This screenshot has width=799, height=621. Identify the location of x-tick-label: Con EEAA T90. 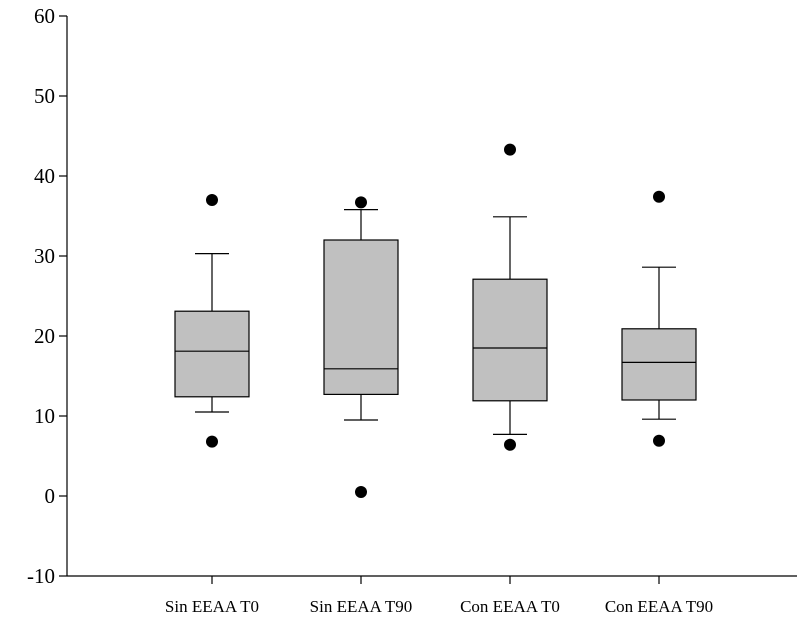
(659, 606).